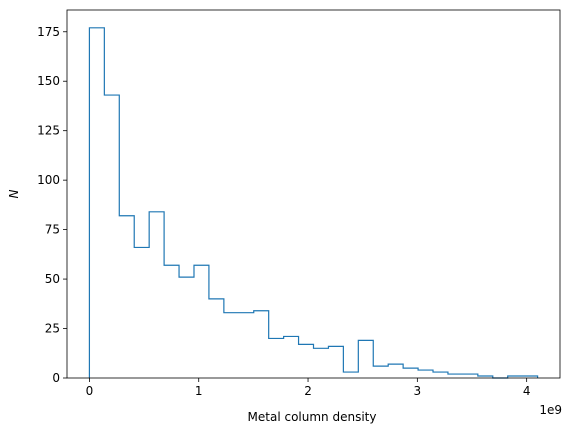  What do you see at coordinates (52, 230) in the screenshot?
I see `y-tick-label: 75` at bounding box center [52, 230].